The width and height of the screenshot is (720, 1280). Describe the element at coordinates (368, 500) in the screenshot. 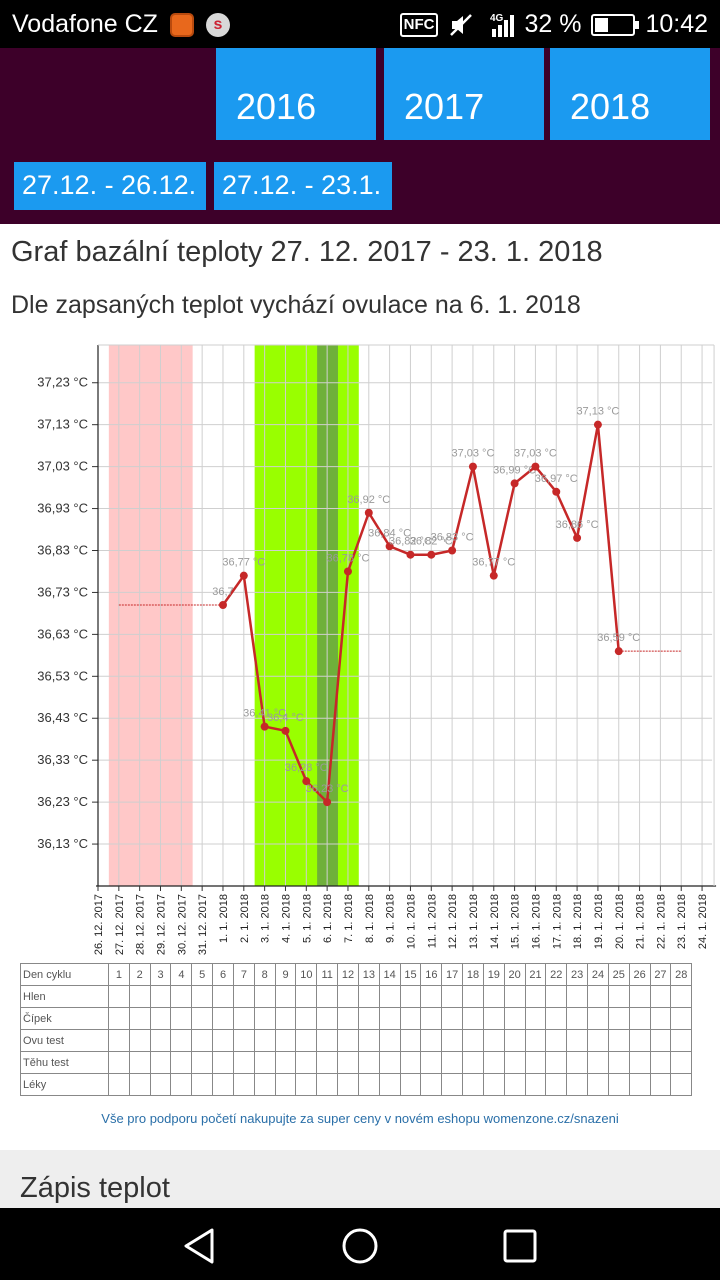

I see `temperature-label: 36,92 °C` at that location.